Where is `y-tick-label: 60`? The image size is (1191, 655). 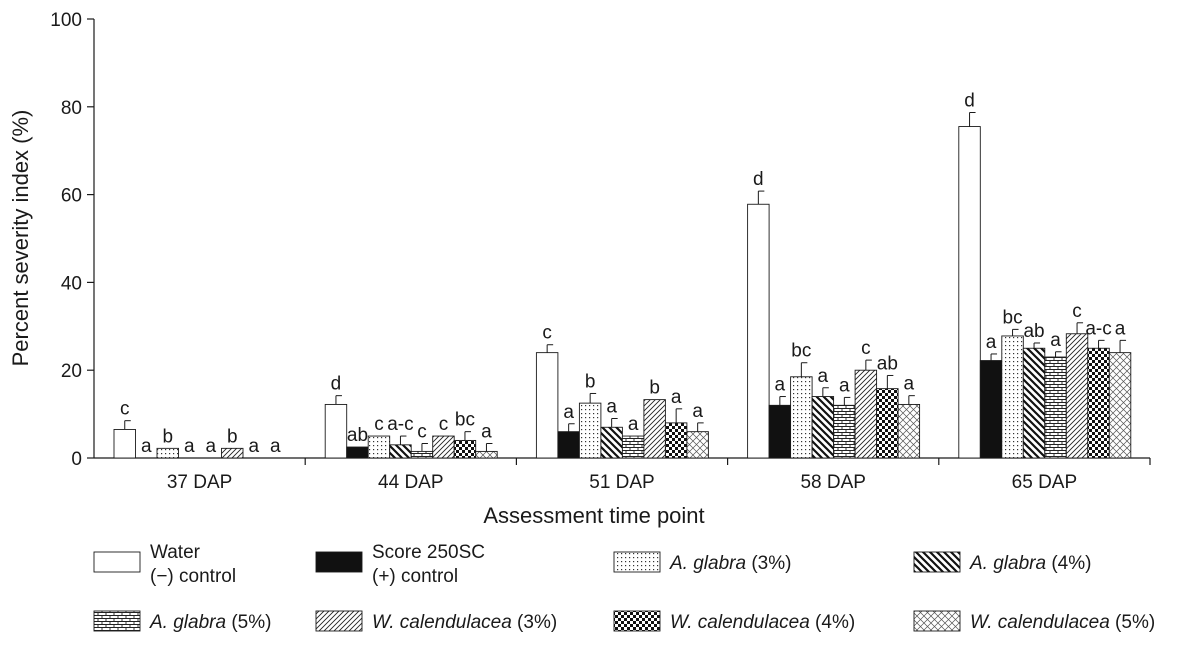
y-tick-label: 60 is located at coordinates (71, 196).